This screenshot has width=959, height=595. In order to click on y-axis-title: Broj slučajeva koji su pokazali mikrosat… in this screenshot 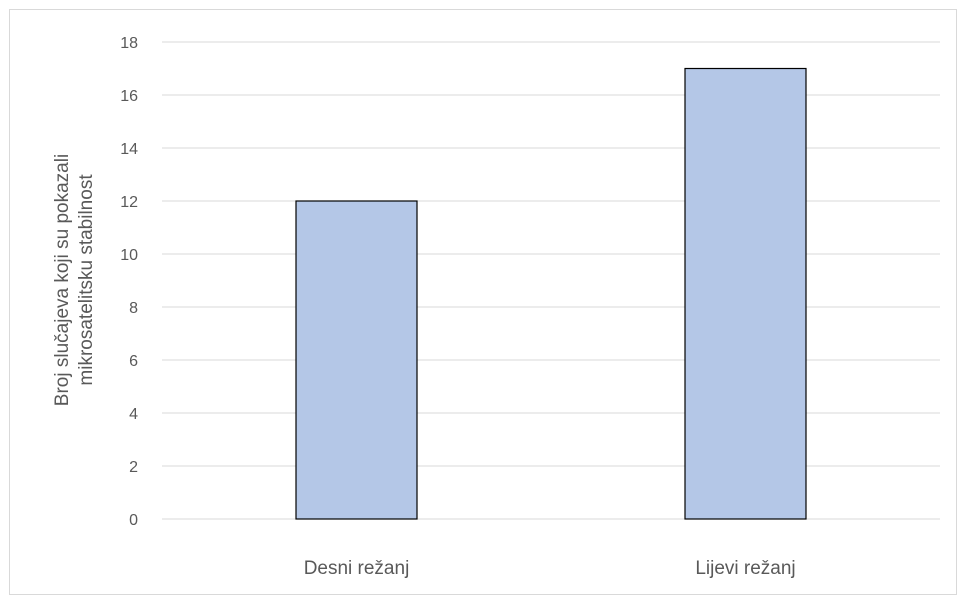, I will do `click(74, 280)`.